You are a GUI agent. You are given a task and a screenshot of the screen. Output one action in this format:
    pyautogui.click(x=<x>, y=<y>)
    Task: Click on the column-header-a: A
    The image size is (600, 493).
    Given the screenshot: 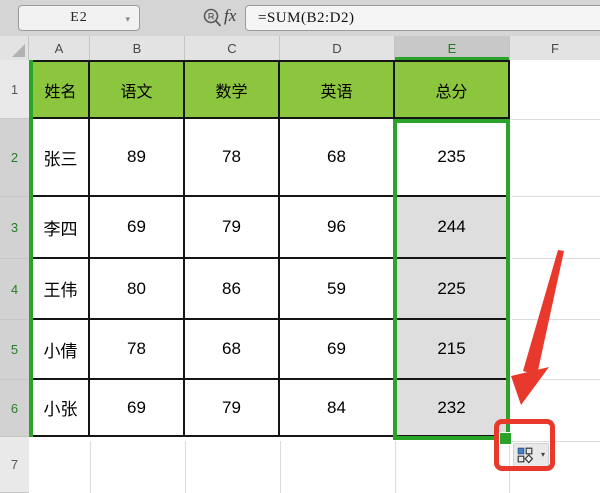 What is the action you would take?
    pyautogui.click(x=59, y=48)
    